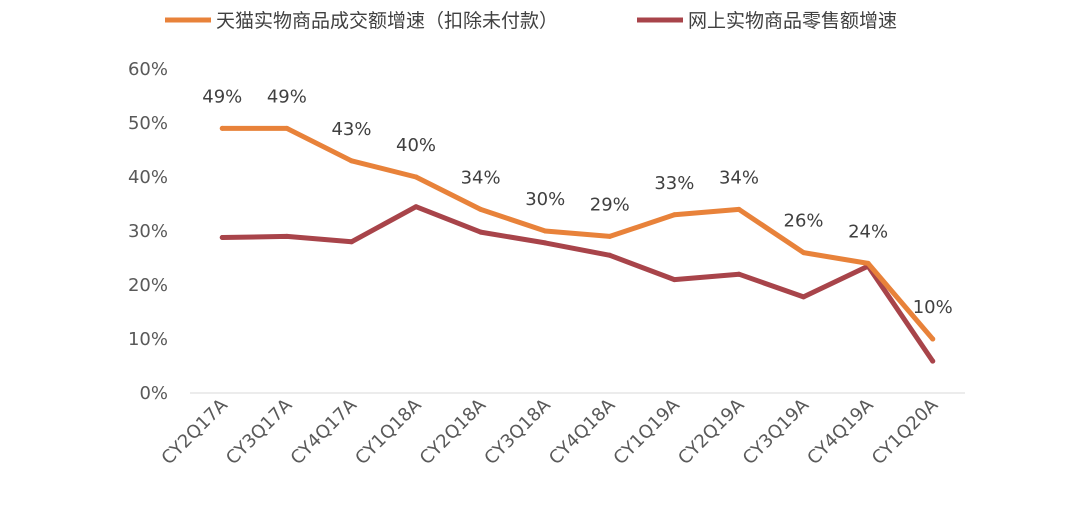 The width and height of the screenshot is (1080, 512). What do you see at coordinates (387, 21) in the screenshot?
I see `legend-label-tmall: 天猫实物商品成交额增速（扣除未付款）` at bounding box center [387, 21].